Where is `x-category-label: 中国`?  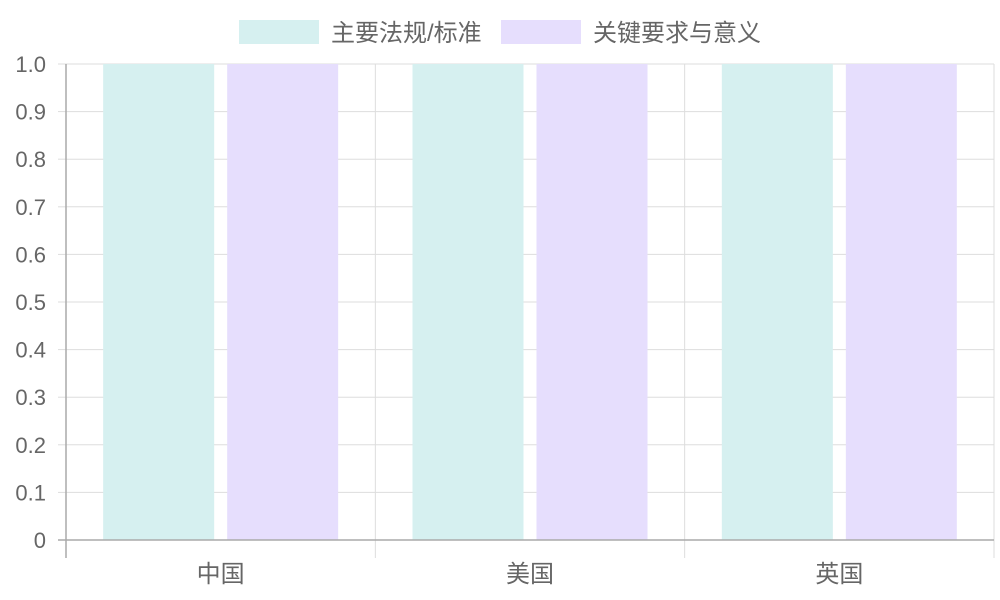
x-category-label: 中国 is located at coordinates (221, 574).